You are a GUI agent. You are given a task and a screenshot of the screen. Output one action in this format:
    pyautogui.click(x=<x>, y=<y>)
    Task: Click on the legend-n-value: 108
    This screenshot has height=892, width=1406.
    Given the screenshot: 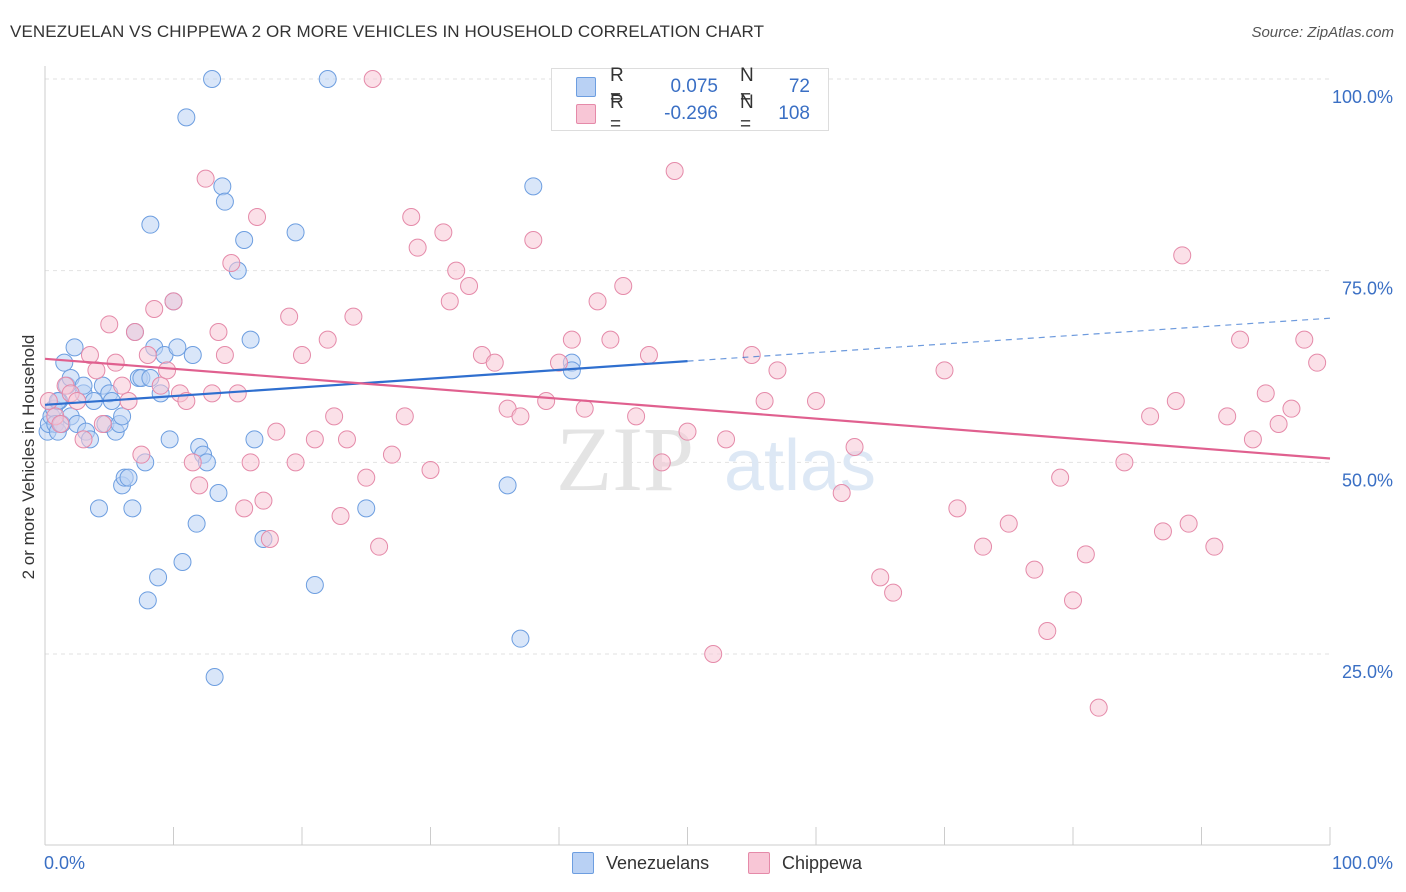 What is the action you would take?
    pyautogui.click(x=794, y=113)
    